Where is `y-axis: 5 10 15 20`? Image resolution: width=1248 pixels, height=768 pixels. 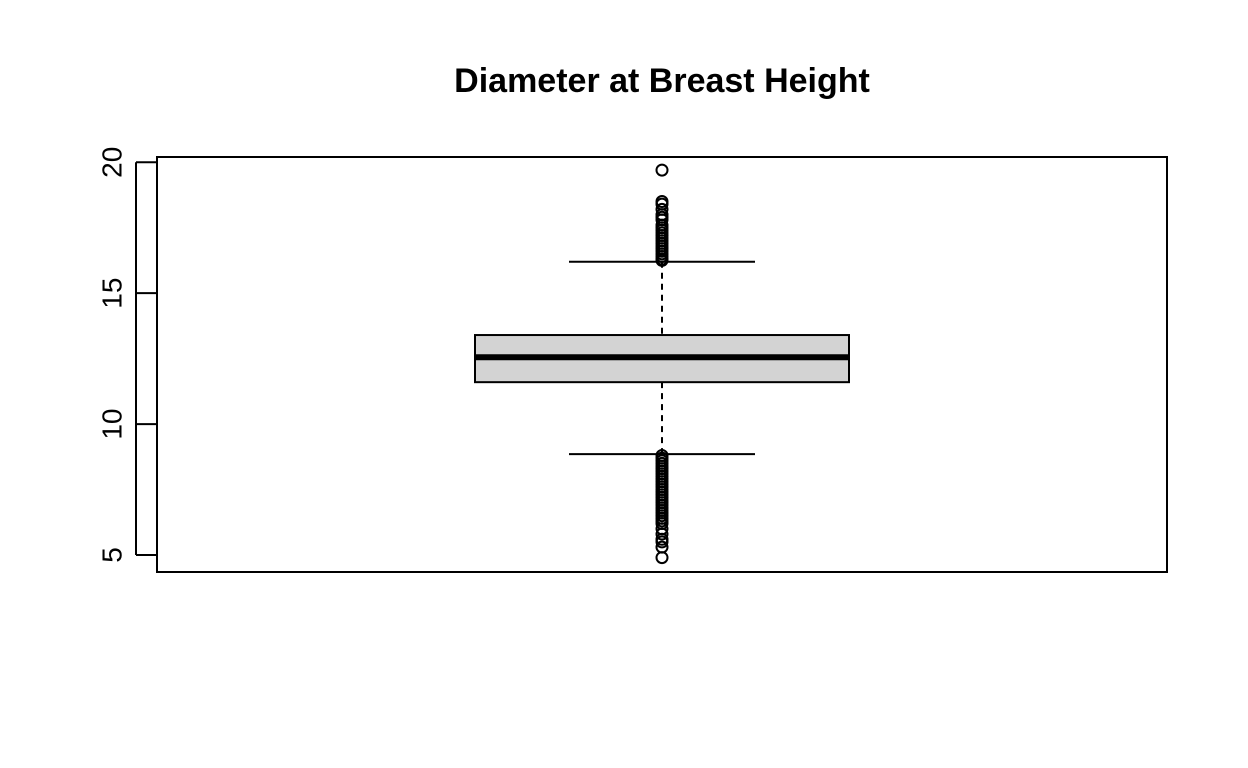 y-axis: 5 10 15 20 is located at coordinates (127, 355).